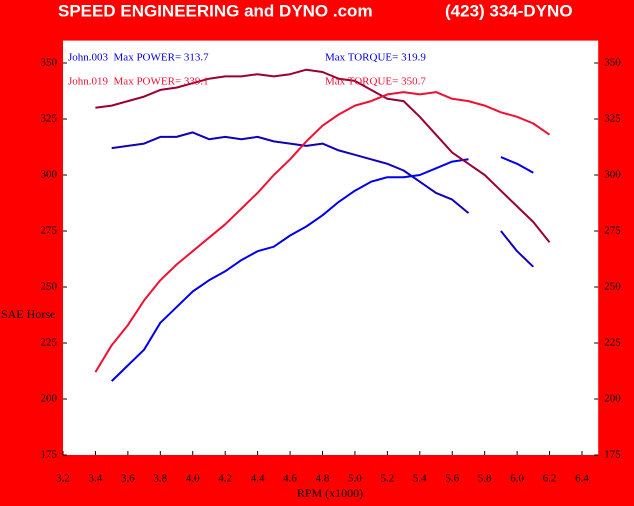 The height and width of the screenshot is (506, 634). Describe the element at coordinates (49, 119) in the screenshot. I see `y-tick-label: 325` at that location.